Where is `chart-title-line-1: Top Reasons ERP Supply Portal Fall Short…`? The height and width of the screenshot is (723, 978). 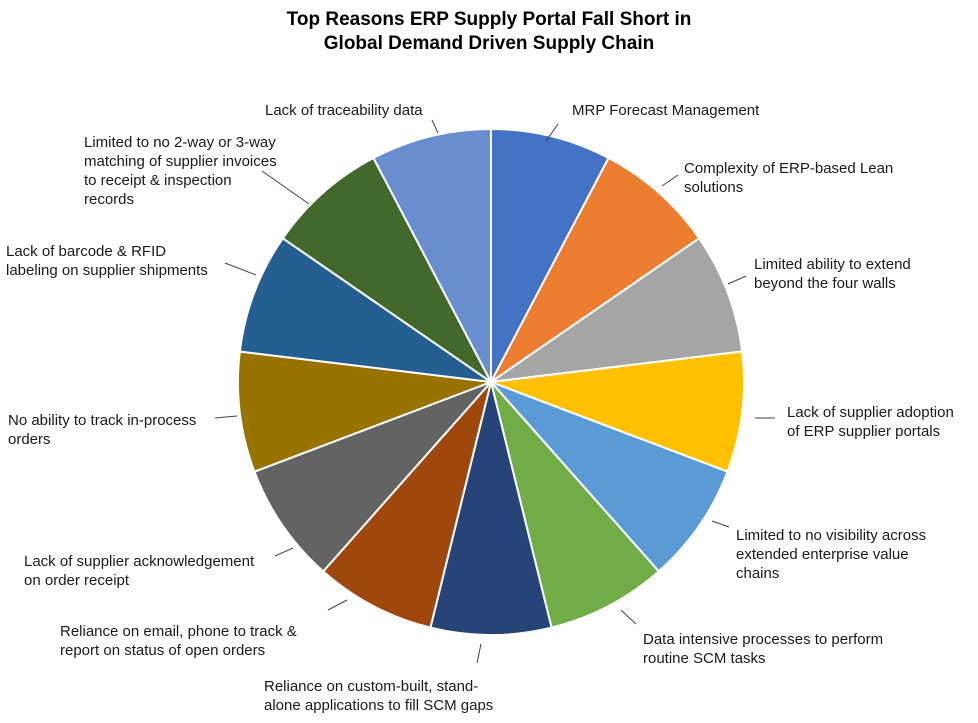 chart-title-line-1: Top Reasons ERP Supply Portal Fall Short… is located at coordinates (489, 19).